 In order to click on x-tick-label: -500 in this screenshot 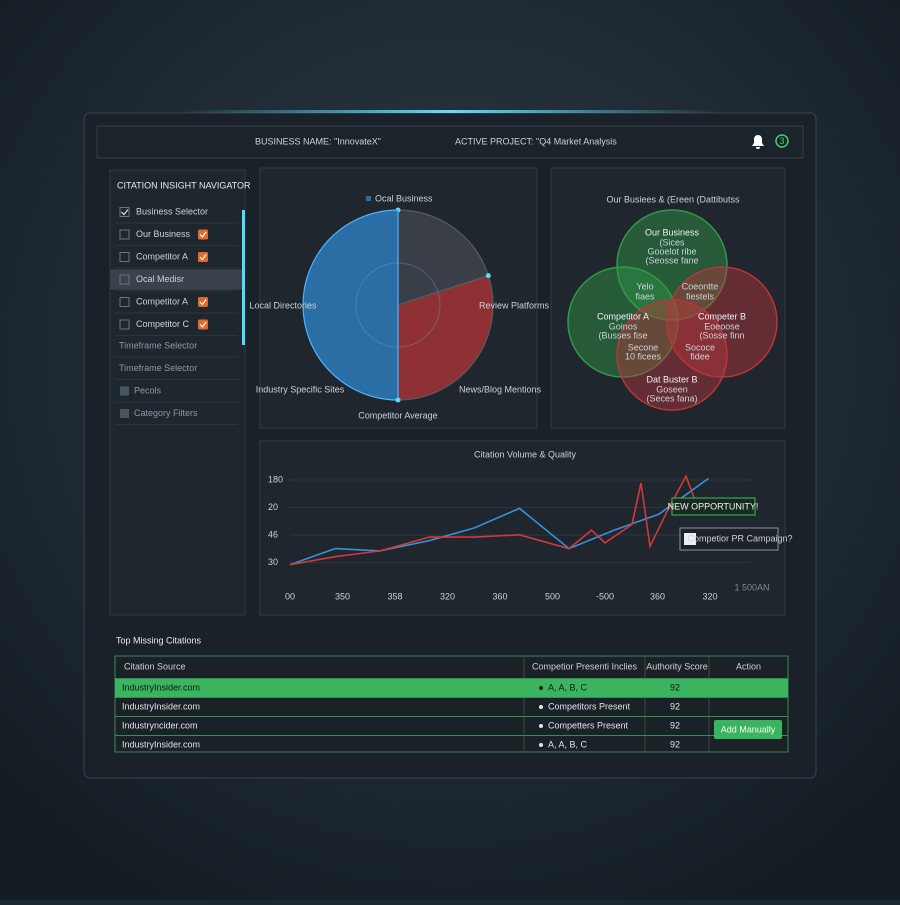, I will do `click(605, 596)`.